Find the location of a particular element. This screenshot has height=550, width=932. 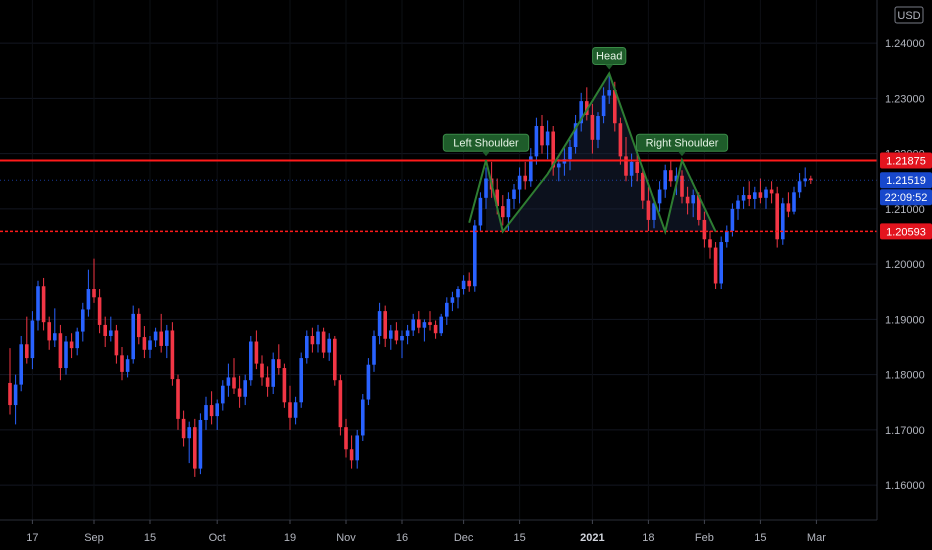

pattern-label-text: Head is located at coordinates (609, 56).